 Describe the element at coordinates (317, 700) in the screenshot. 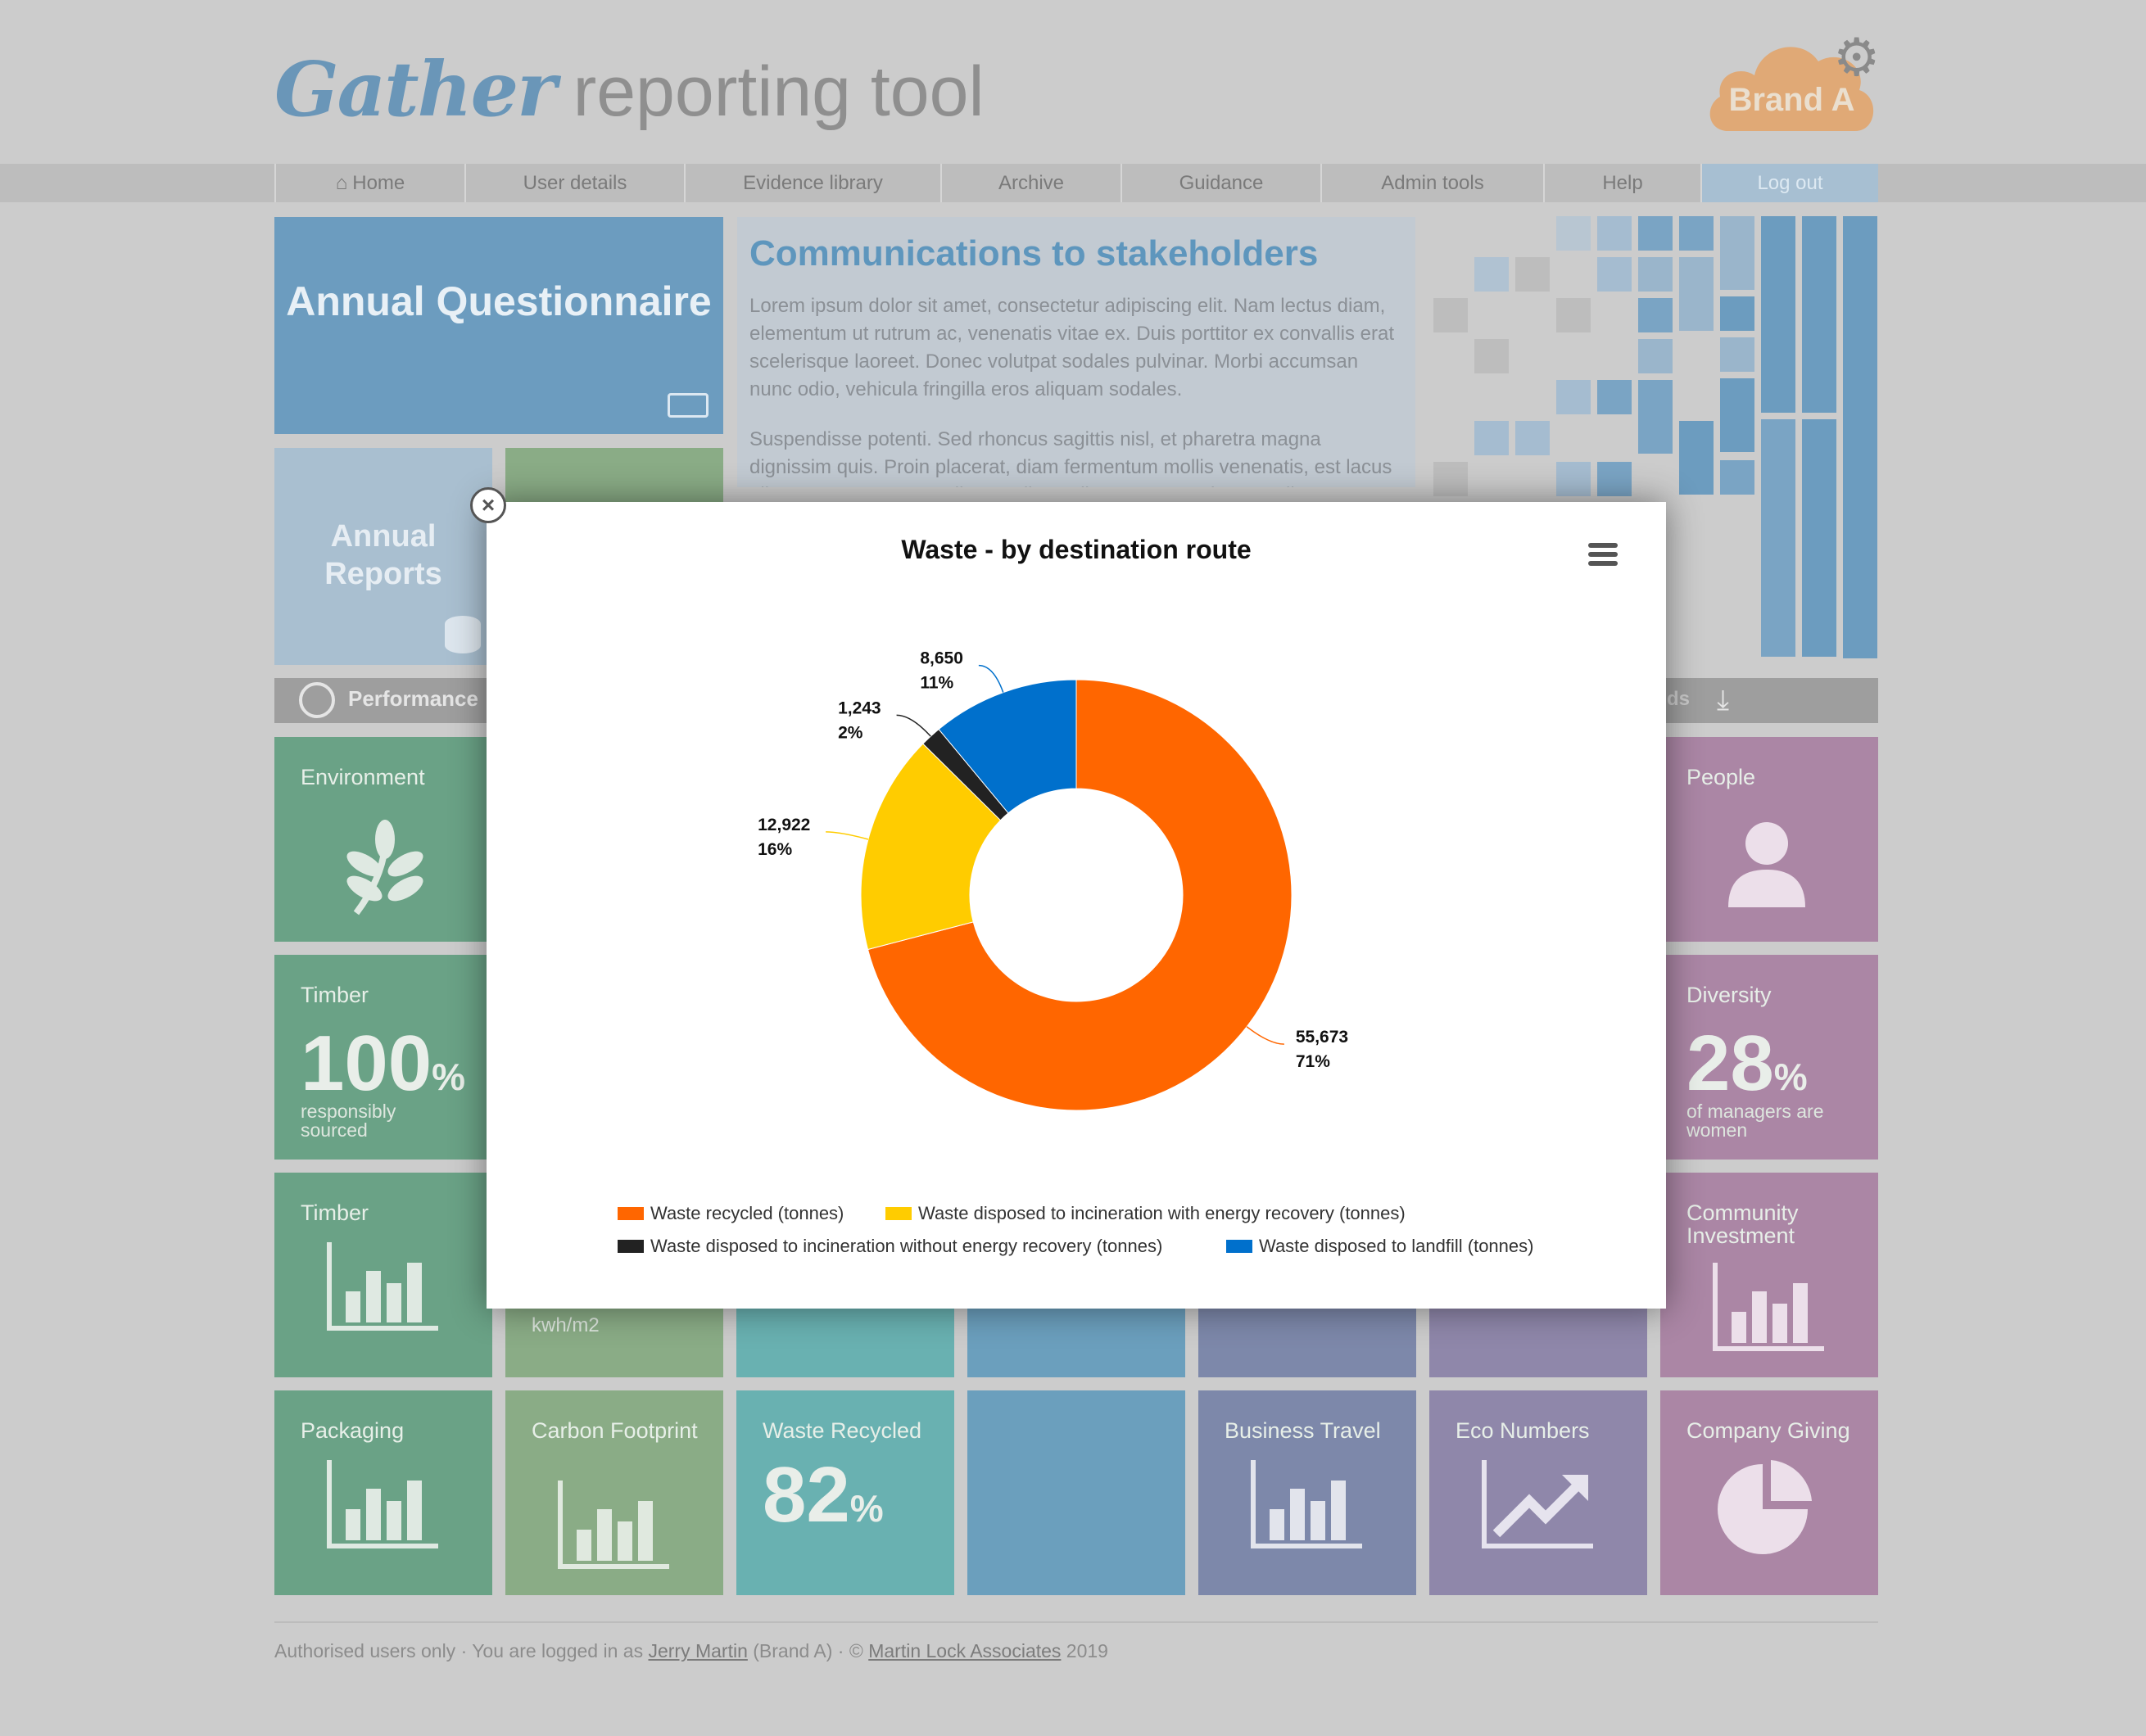

I see `dashboard-icon` at that location.